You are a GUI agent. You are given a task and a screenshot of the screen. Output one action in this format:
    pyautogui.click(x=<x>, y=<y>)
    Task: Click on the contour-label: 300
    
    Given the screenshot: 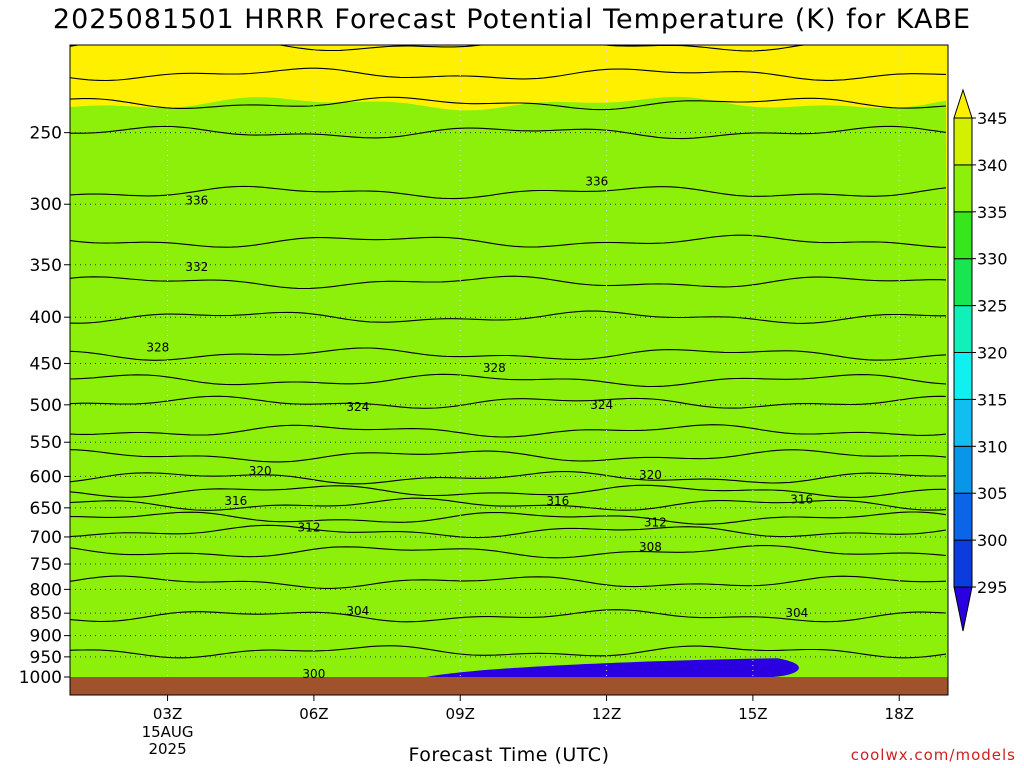 What is the action you would take?
    pyautogui.click(x=313, y=674)
    